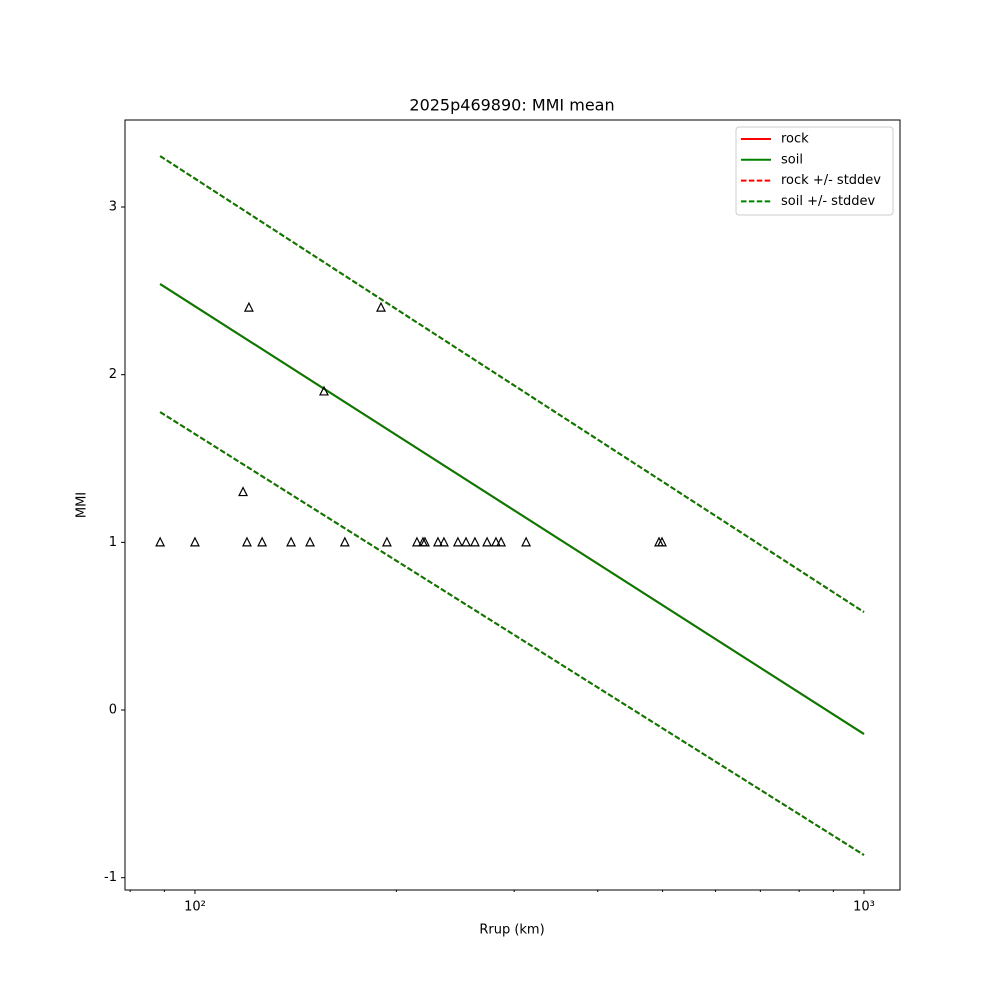 This screenshot has width=1000, height=1000. What do you see at coordinates (110, 877) in the screenshot?
I see `y-tick-label: -1` at bounding box center [110, 877].